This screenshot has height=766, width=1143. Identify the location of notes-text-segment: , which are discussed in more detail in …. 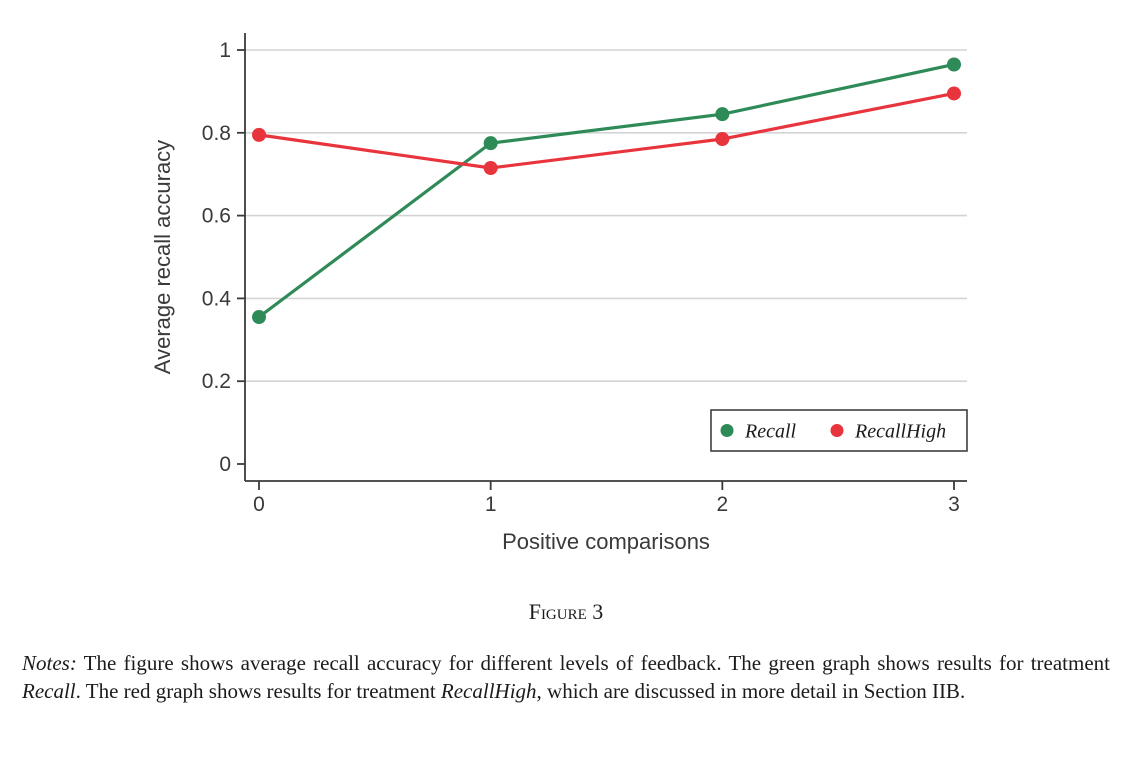
(751, 690).